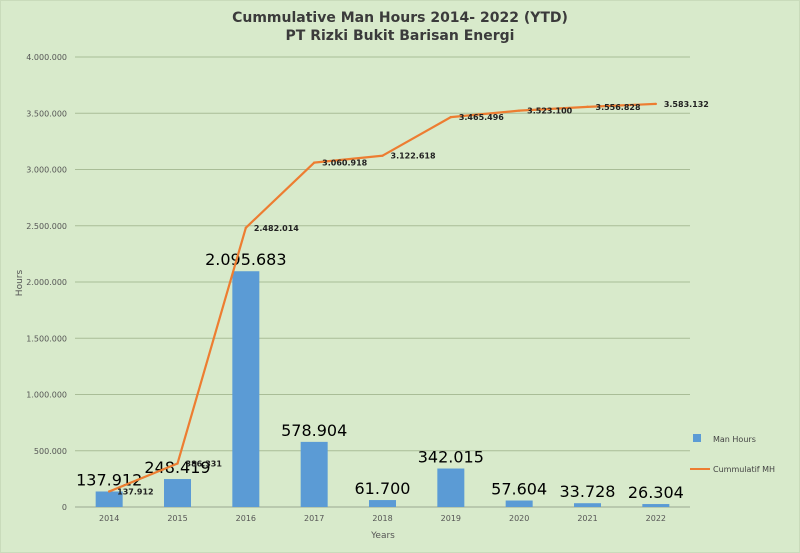 The width and height of the screenshot is (800, 553). I want to click on y-tick-label: 4.000.000, so click(46, 57).